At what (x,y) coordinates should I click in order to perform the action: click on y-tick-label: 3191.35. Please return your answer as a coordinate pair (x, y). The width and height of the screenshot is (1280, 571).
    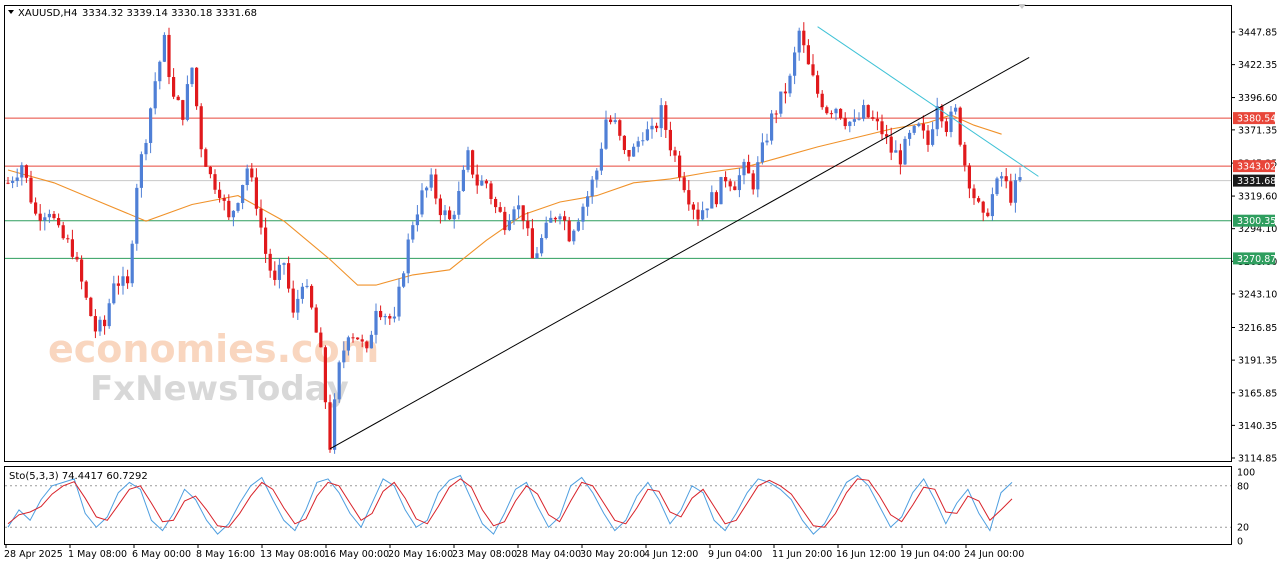
    Looking at the image, I should click on (1257, 361).